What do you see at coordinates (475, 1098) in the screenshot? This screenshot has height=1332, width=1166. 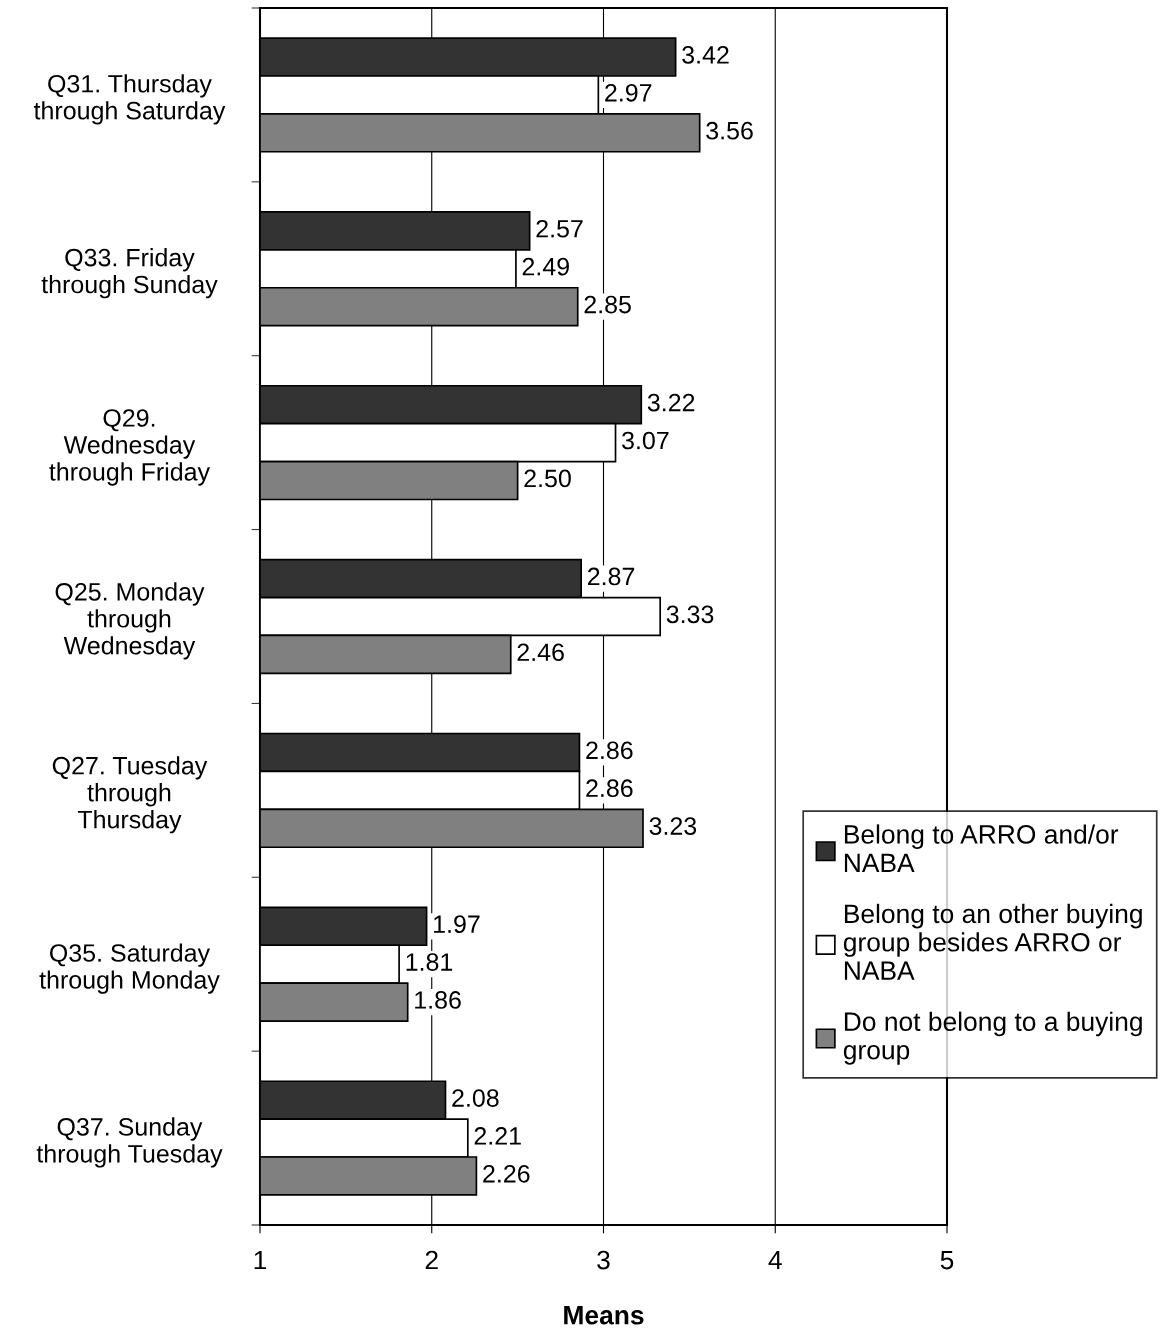 I see `data-label: 2.08` at bounding box center [475, 1098].